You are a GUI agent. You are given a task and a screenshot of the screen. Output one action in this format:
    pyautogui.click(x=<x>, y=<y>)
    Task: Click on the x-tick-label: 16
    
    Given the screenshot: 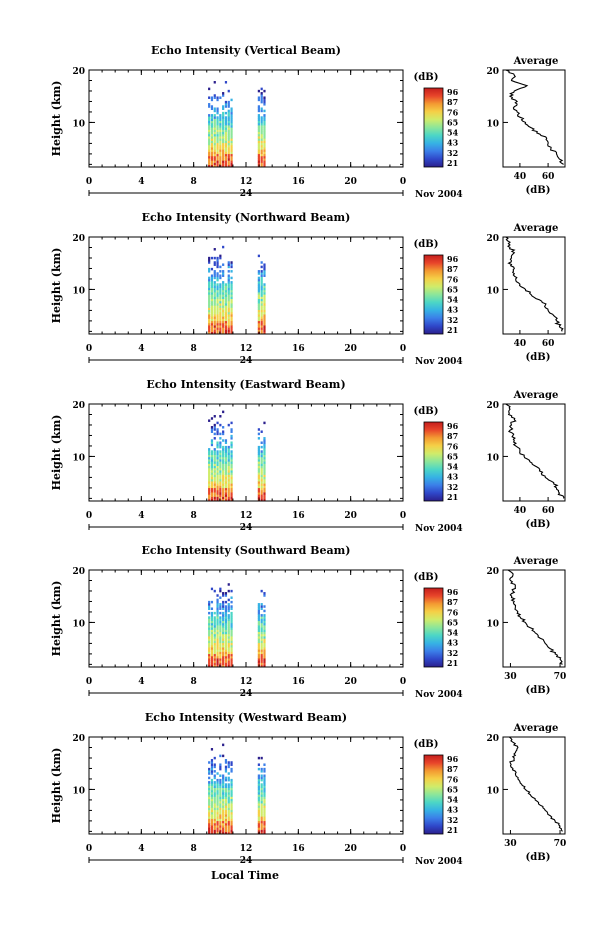 What is the action you would take?
    pyautogui.click(x=298, y=682)
    